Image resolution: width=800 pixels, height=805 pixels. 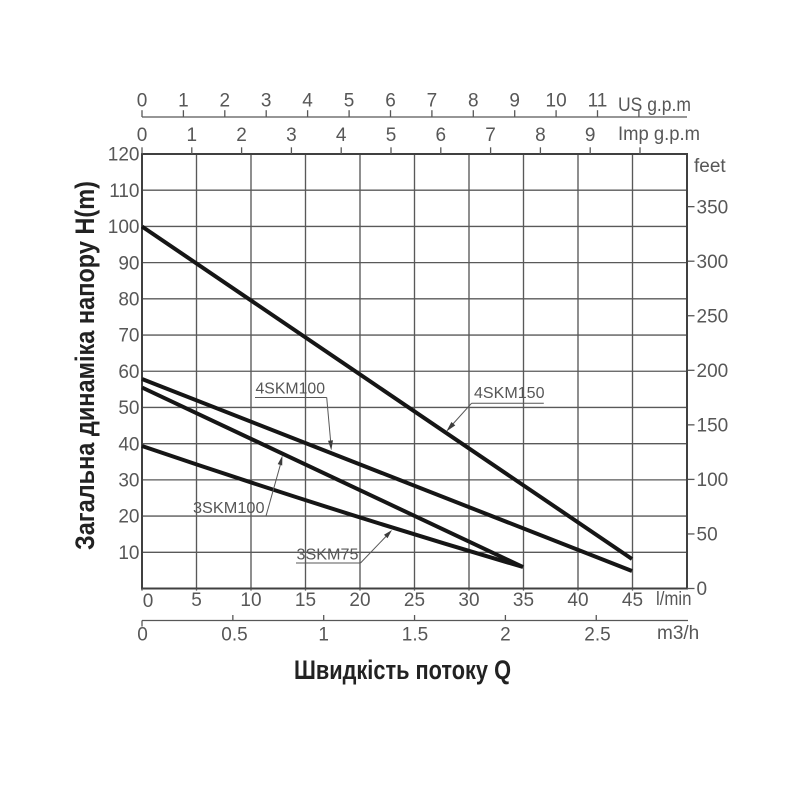 What do you see at coordinates (654, 105) in the screenshot?
I see `svg-text: US g.p.m` at bounding box center [654, 105].